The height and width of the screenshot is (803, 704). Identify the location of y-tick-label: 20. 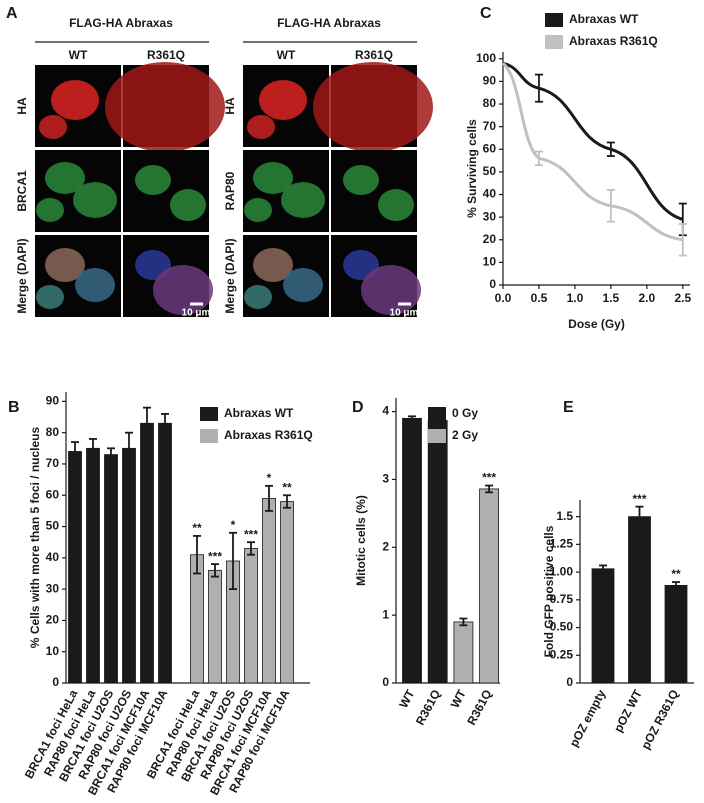
(53, 620).